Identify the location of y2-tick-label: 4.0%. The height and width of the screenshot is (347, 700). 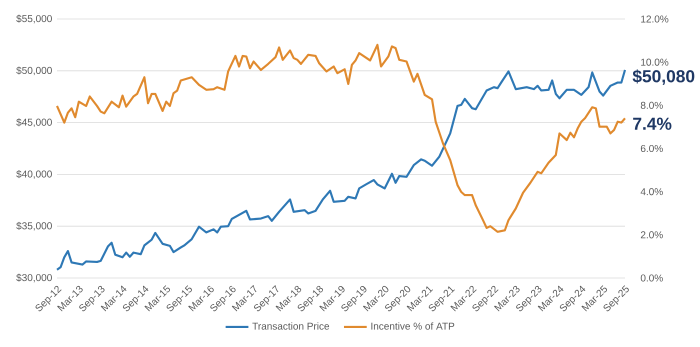
(651, 192).